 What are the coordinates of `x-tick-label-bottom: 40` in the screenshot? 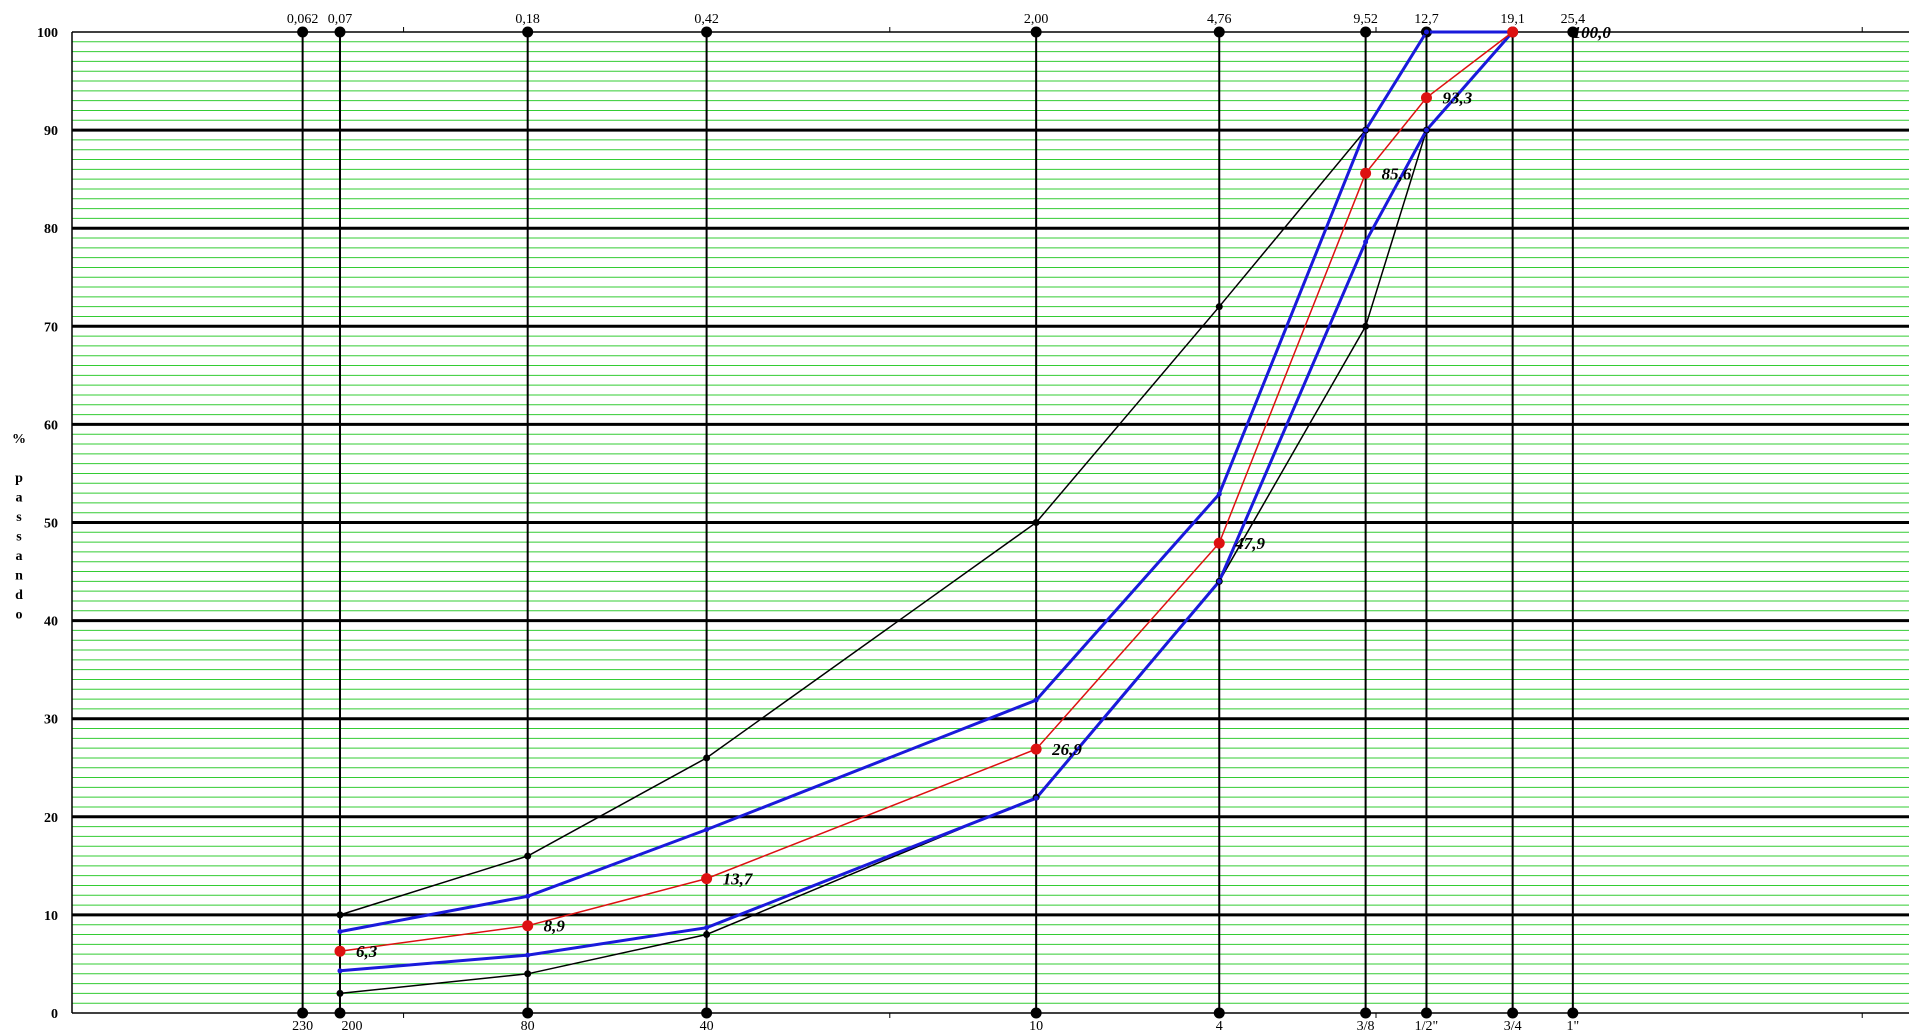 It's located at (707, 1026).